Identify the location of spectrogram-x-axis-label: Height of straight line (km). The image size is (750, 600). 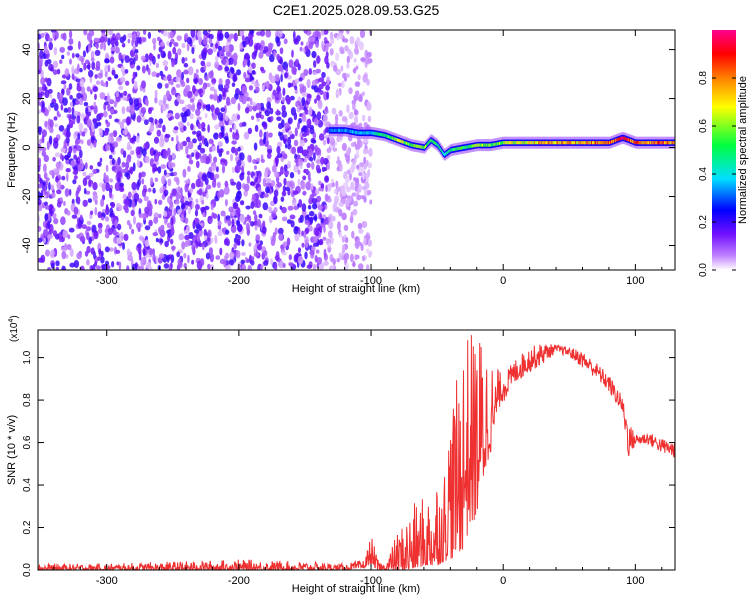
(356, 289).